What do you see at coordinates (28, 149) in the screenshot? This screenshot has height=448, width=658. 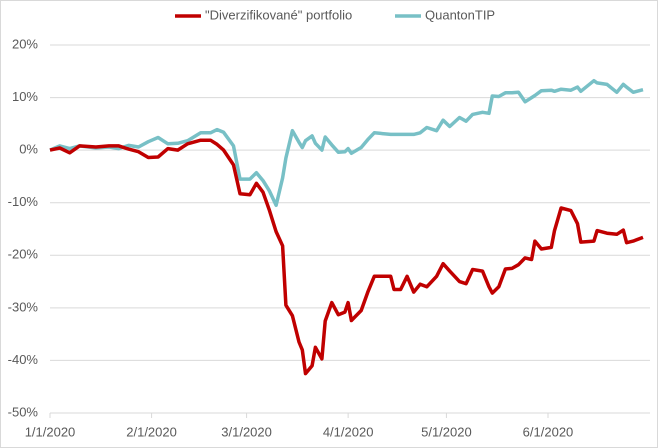 I see `y-tick-label: 0%` at bounding box center [28, 149].